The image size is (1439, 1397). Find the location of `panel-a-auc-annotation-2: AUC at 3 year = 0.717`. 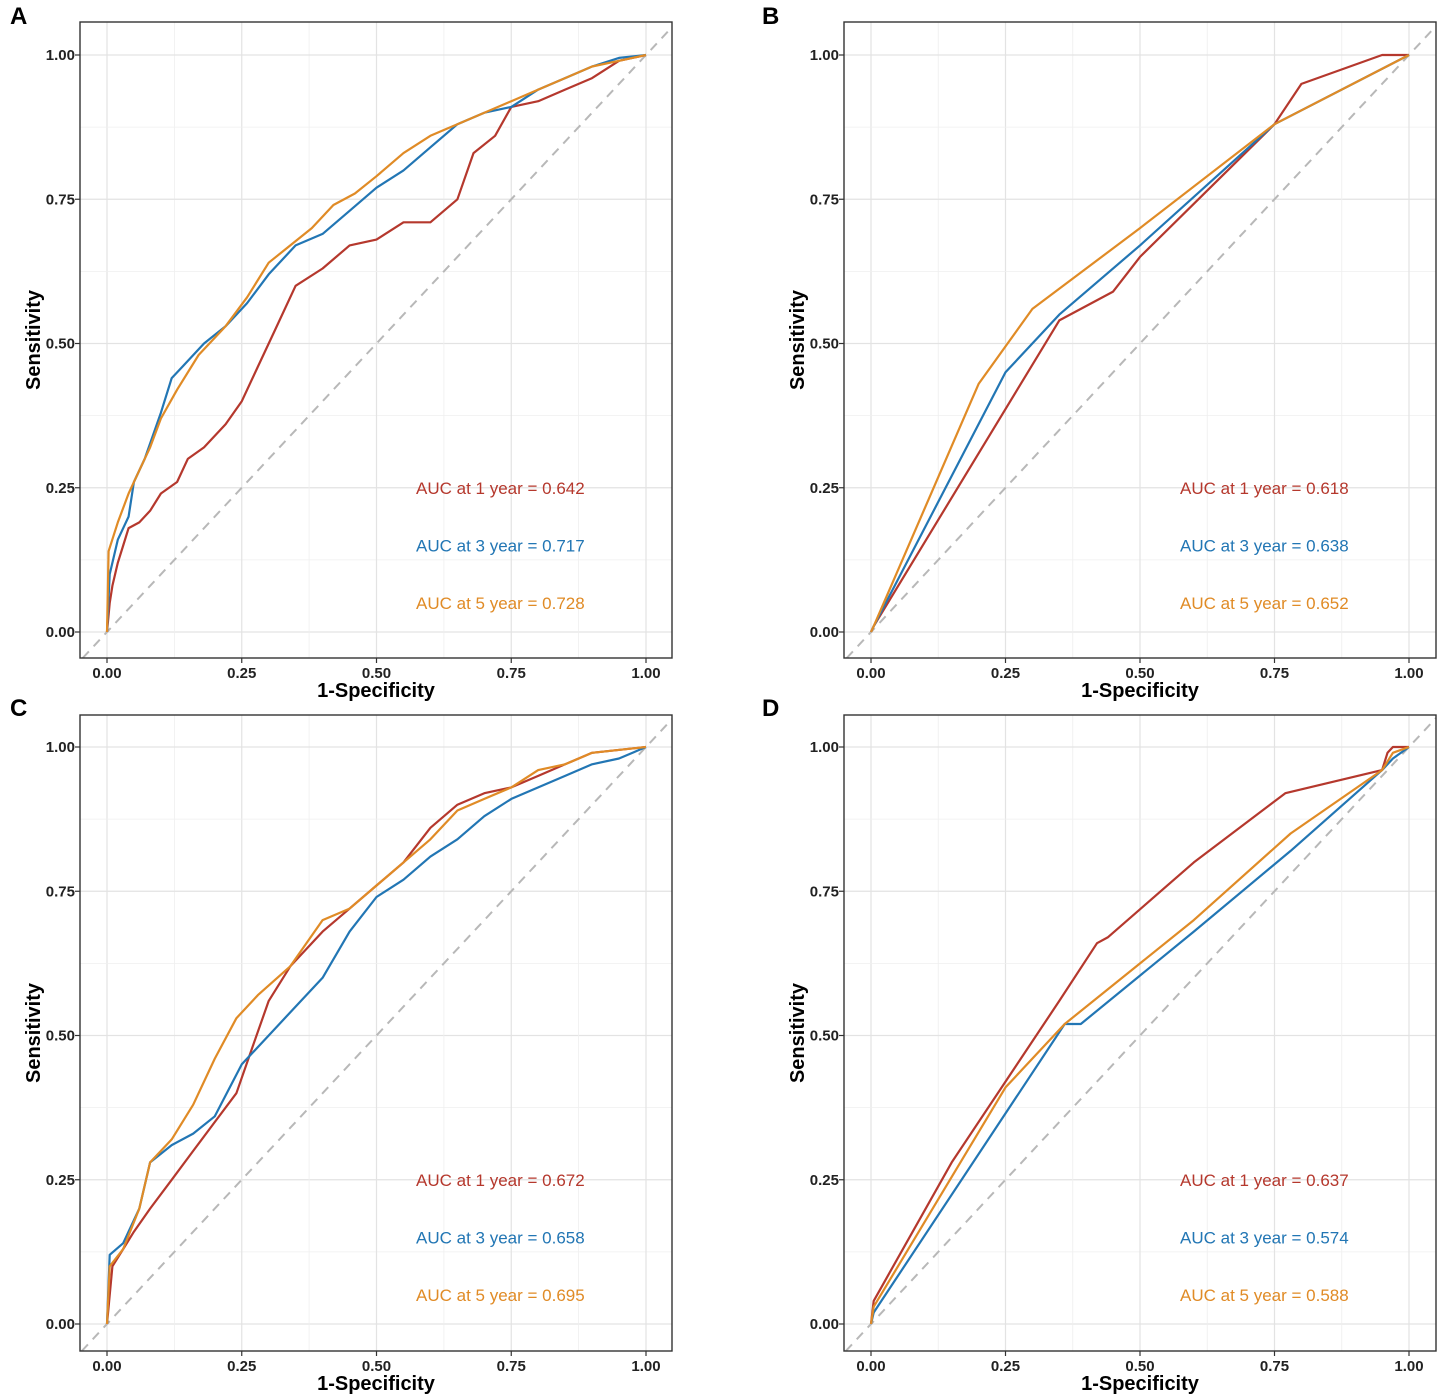

panel-a-auc-annotation-2: AUC at 3 year = 0.717 is located at coordinates (500, 545).